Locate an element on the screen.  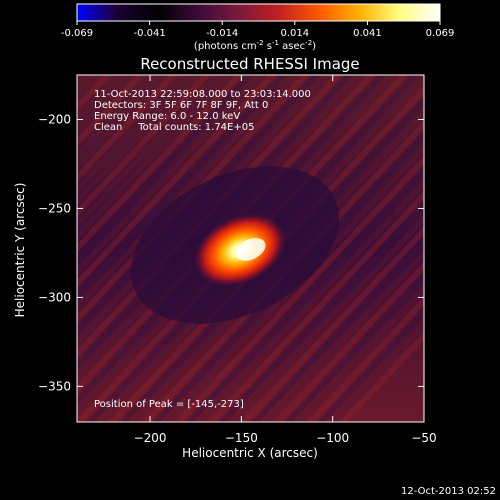
y-tick-label: −300 is located at coordinates (54, 297).